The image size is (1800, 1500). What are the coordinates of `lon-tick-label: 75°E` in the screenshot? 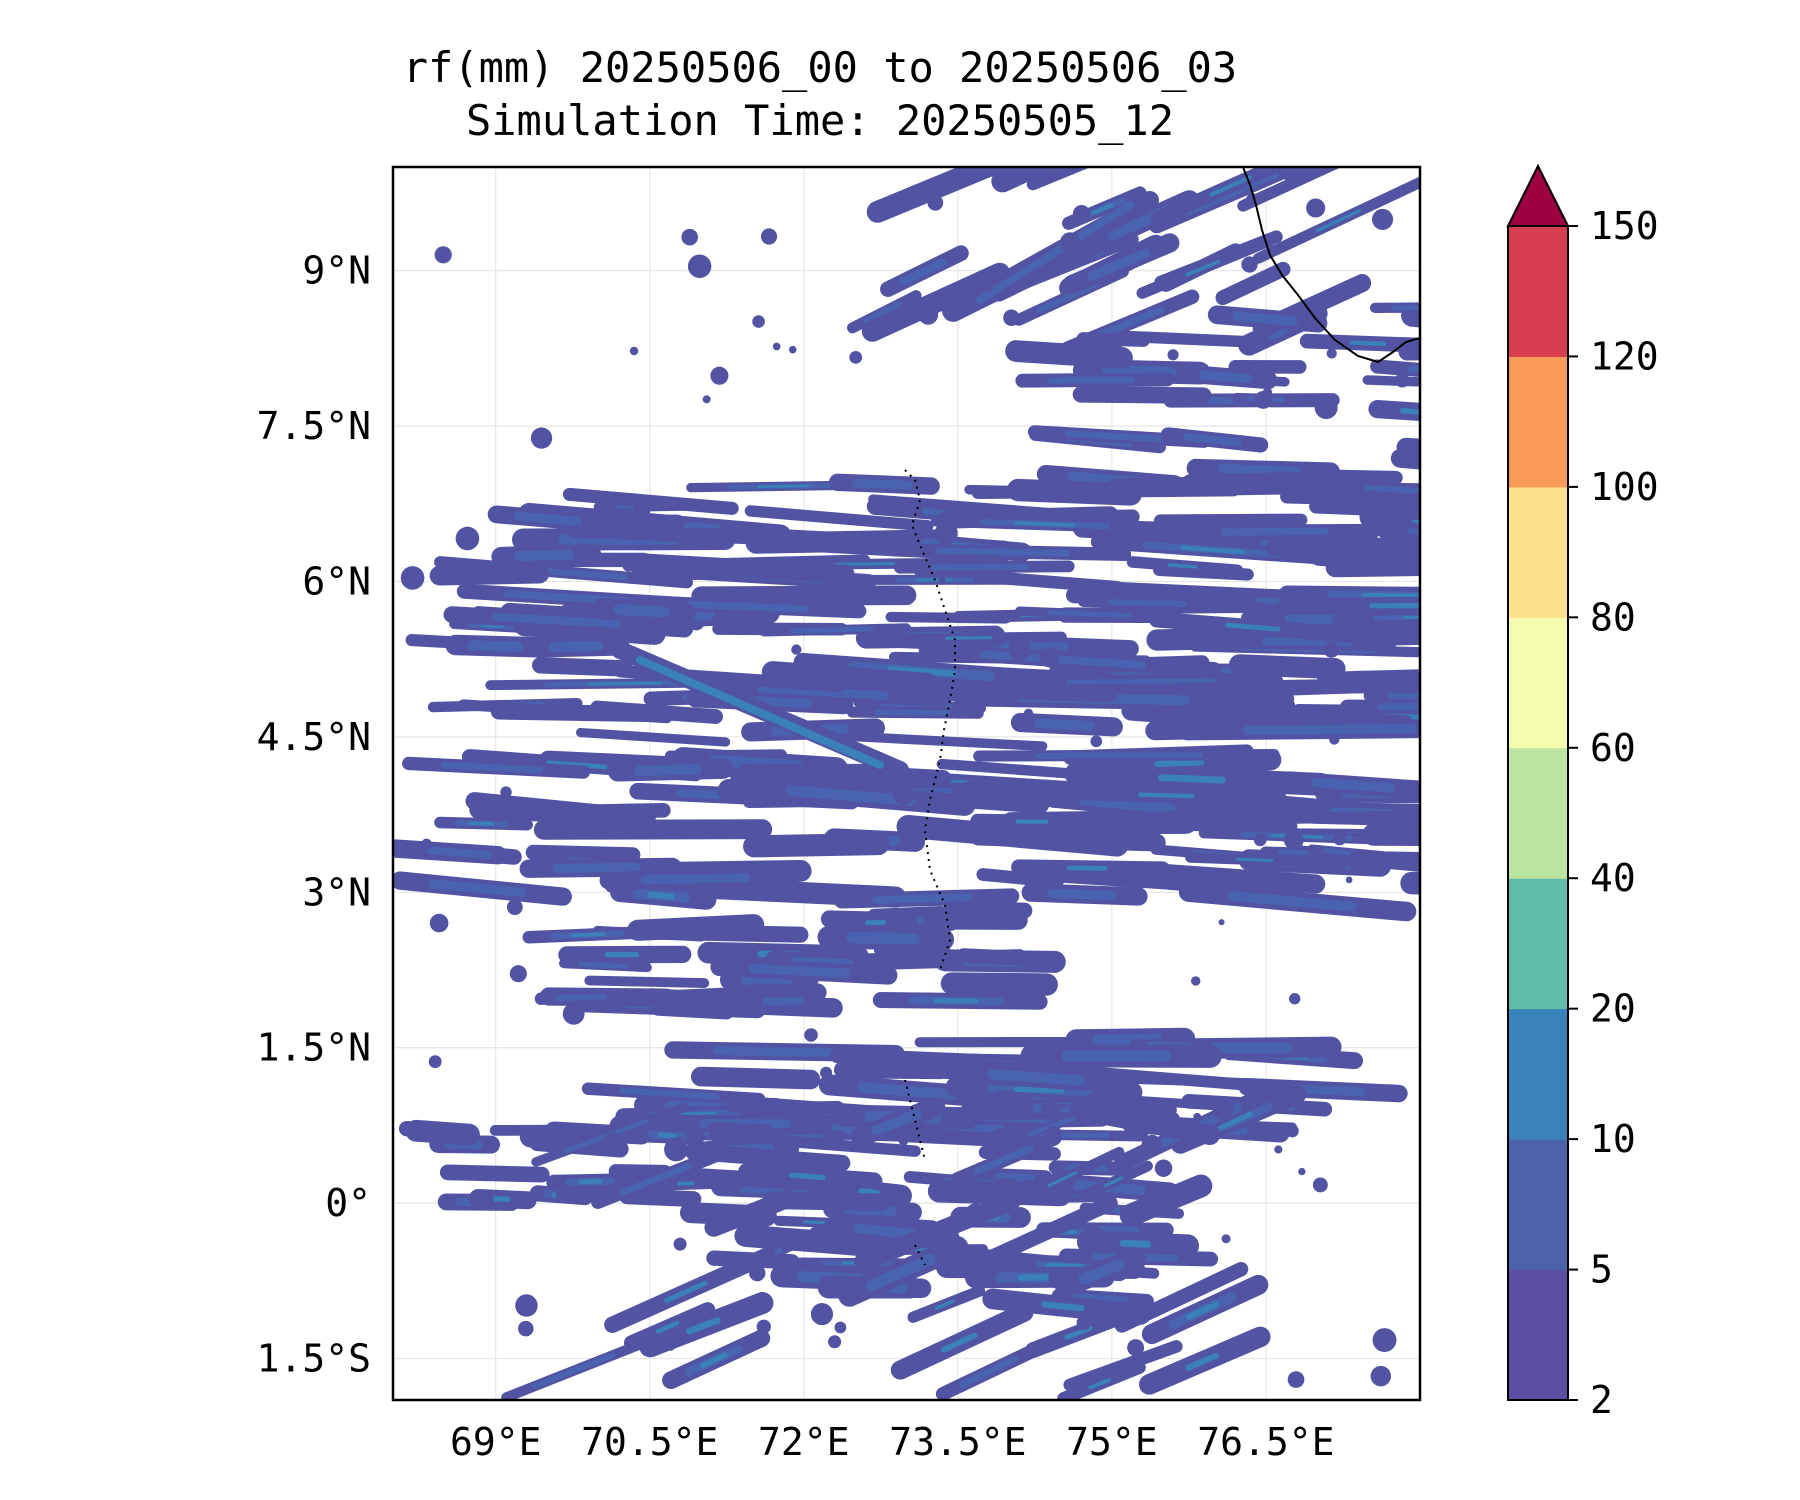 It's located at (1112, 1442).